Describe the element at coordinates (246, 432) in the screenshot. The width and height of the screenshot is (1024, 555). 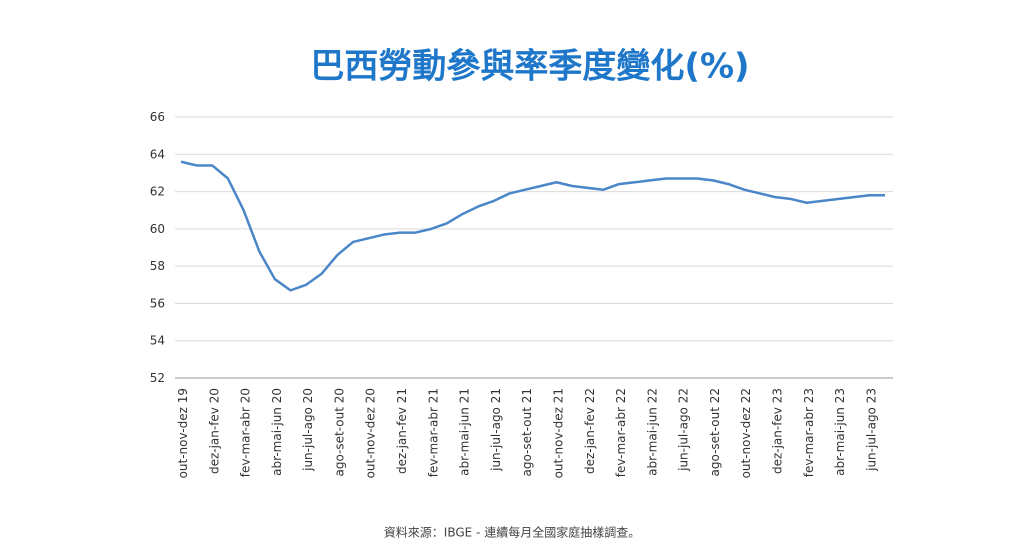
I see `x-tick-label: fev-mar-abr 20` at that location.